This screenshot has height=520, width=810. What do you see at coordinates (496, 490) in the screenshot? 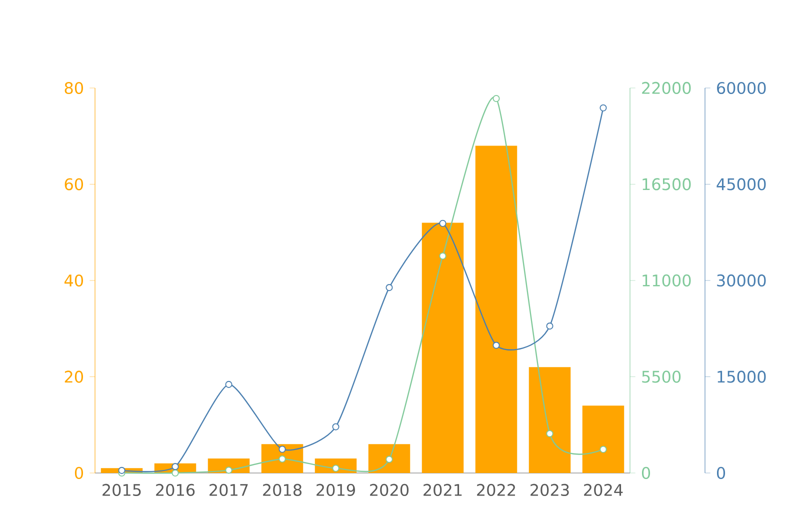
I see `x-tick-label: 2022` at bounding box center [496, 490].